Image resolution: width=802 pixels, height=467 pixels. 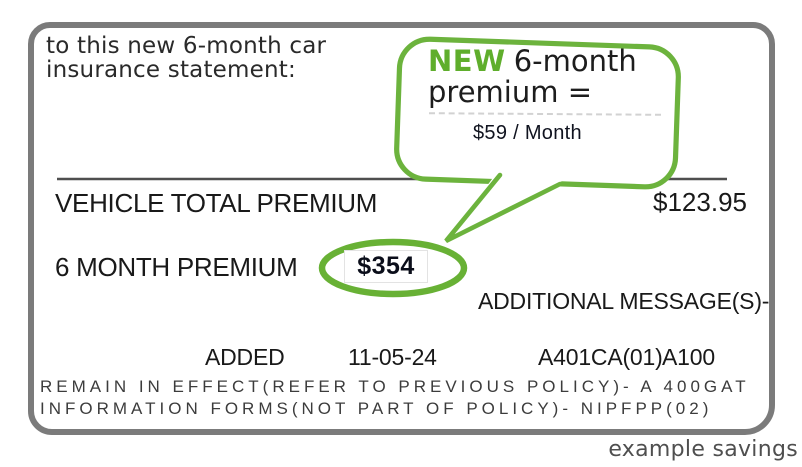 I want to click on highlight-oval, so click(x=393, y=268).